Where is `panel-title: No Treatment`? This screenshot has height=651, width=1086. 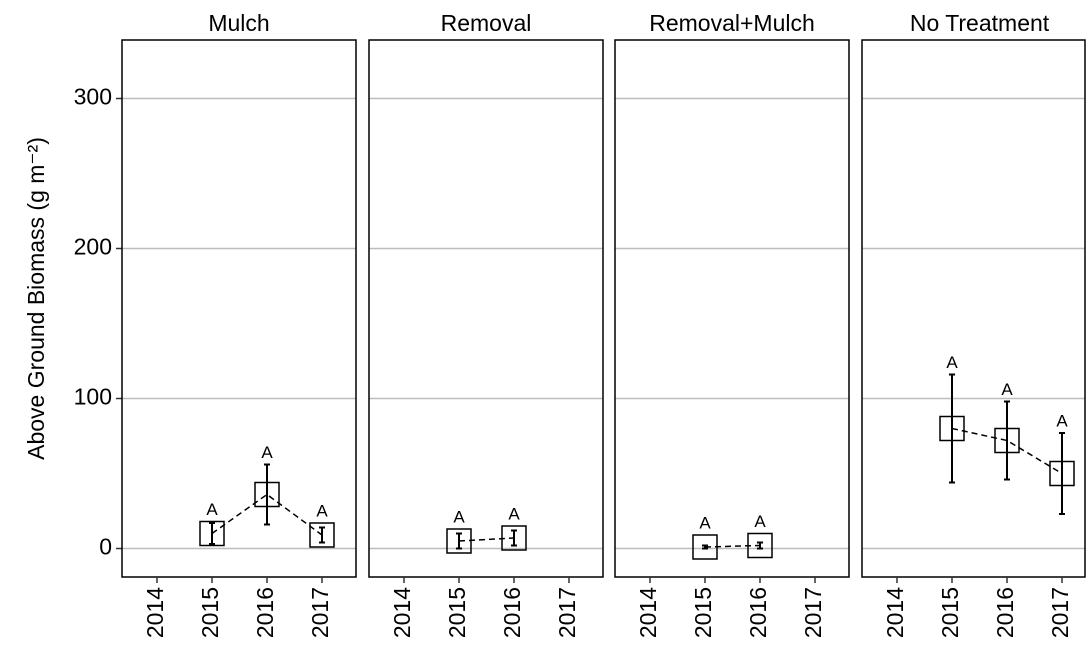 panel-title: No Treatment is located at coordinates (980, 23).